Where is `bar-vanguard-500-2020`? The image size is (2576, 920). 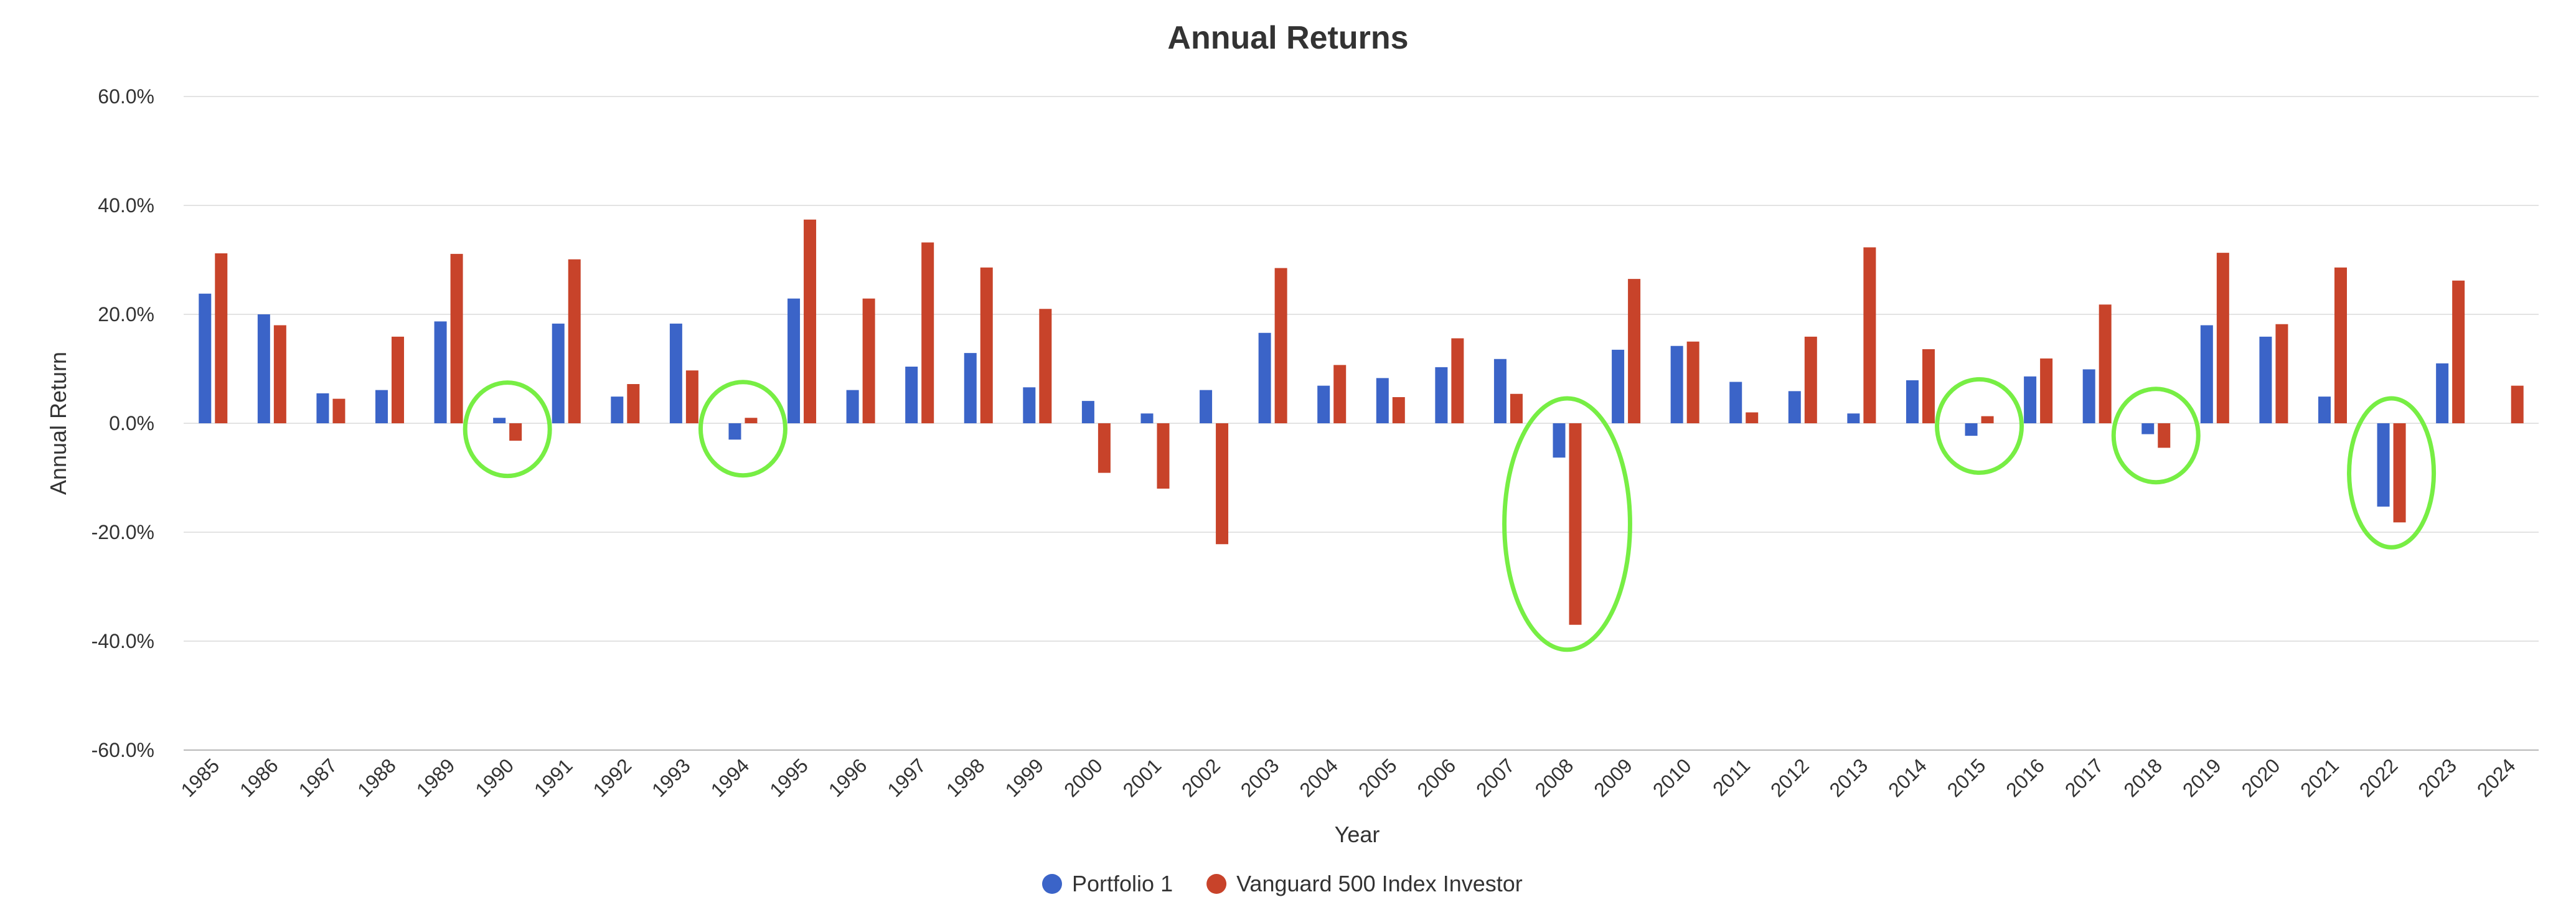 bar-vanguard-500-2020 is located at coordinates (2281, 373).